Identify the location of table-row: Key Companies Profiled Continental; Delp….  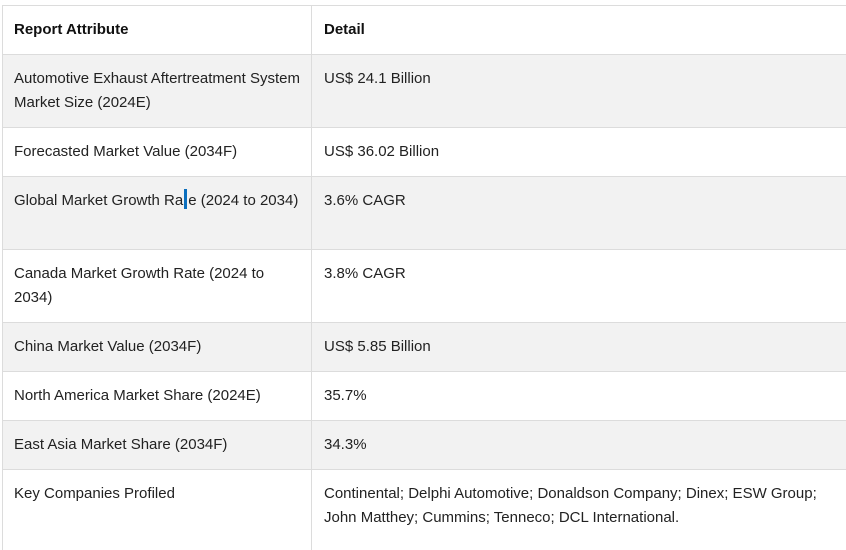
(424, 510).